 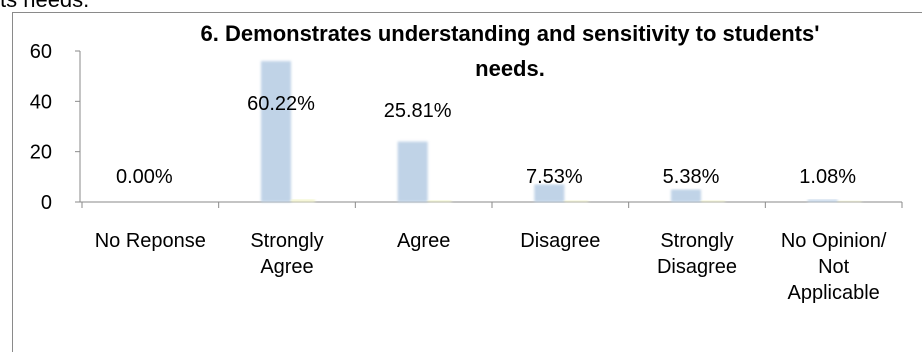 What do you see at coordinates (554, 177) in the screenshot?
I see `data-label: 7.53%` at bounding box center [554, 177].